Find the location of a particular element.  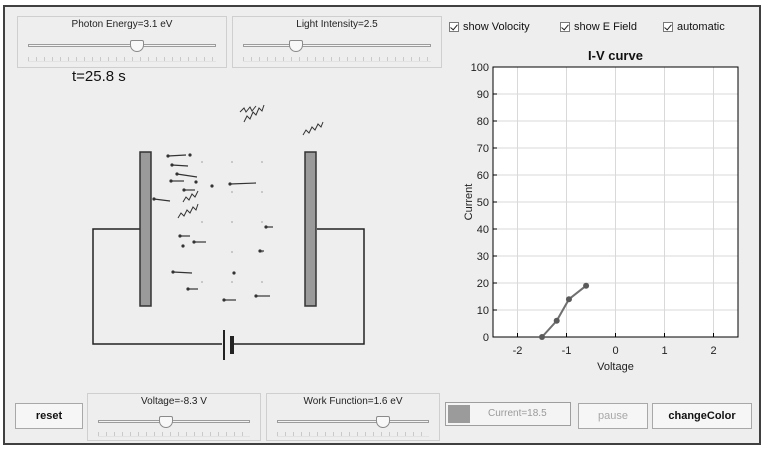

y-tick-label: 40 is located at coordinates (483, 230).